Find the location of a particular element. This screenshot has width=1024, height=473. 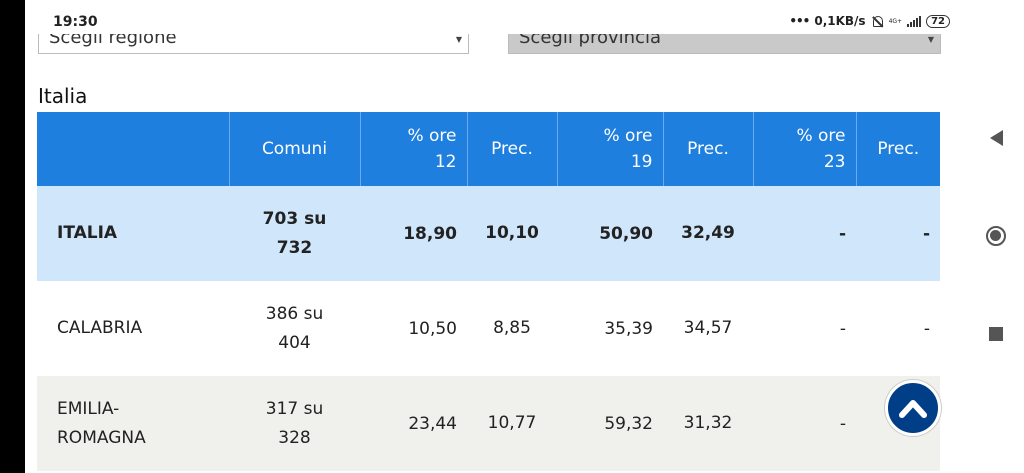

cell-ore19: 35,39 is located at coordinates (610, 328).